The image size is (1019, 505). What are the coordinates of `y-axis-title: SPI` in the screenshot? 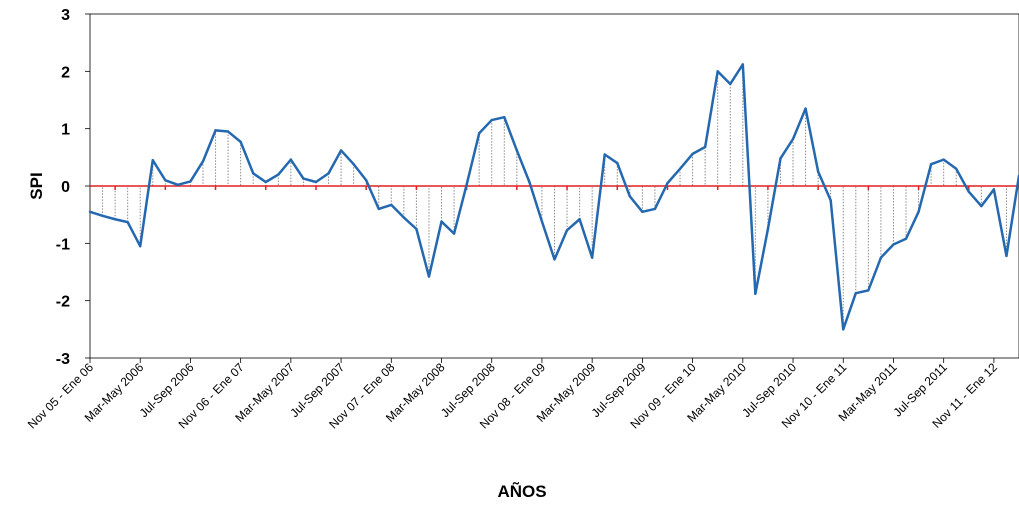 It's located at (36, 185).